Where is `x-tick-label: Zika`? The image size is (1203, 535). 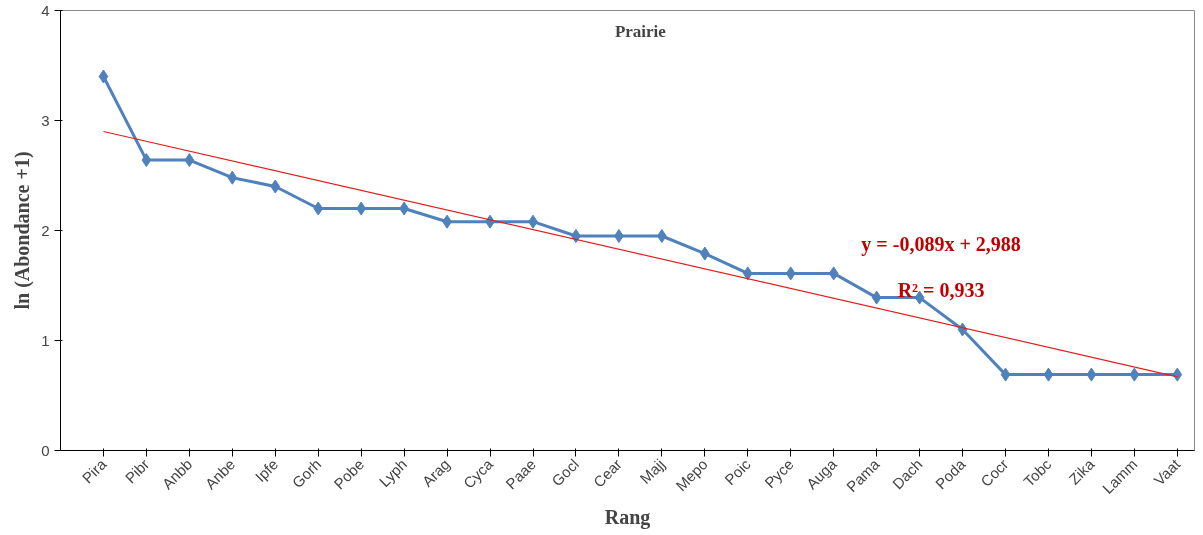 x-tick-label: Zika is located at coordinates (1081, 471).